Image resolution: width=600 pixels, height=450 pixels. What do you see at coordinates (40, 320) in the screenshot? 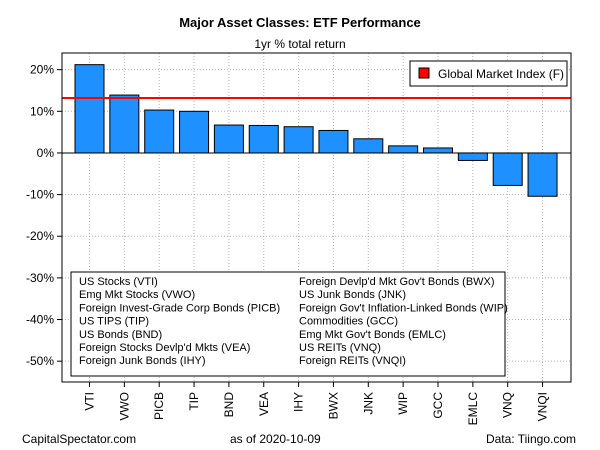
I see `y-tick-label: -40%` at bounding box center [40, 320].